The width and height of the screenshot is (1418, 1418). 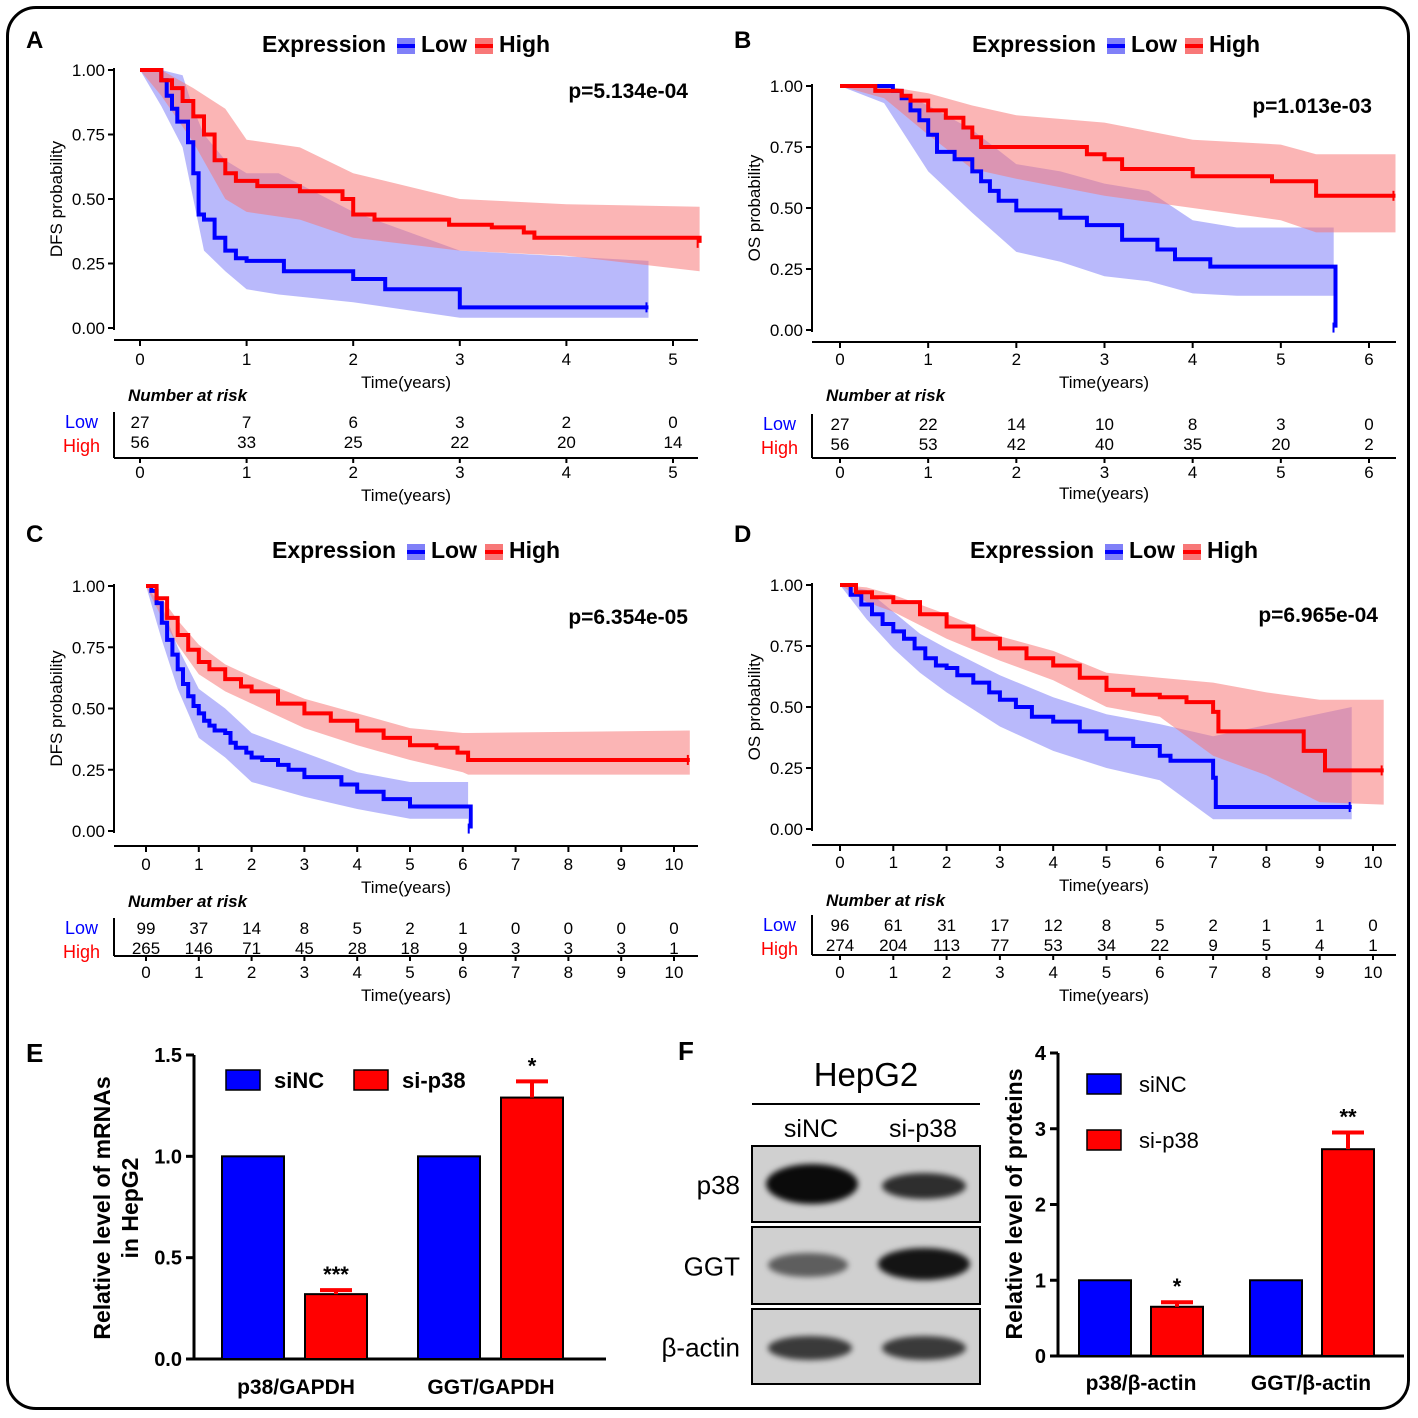 What do you see at coordinates (371, 1080) in the screenshot?
I see `legend-swatch-si-p38` at bounding box center [371, 1080].